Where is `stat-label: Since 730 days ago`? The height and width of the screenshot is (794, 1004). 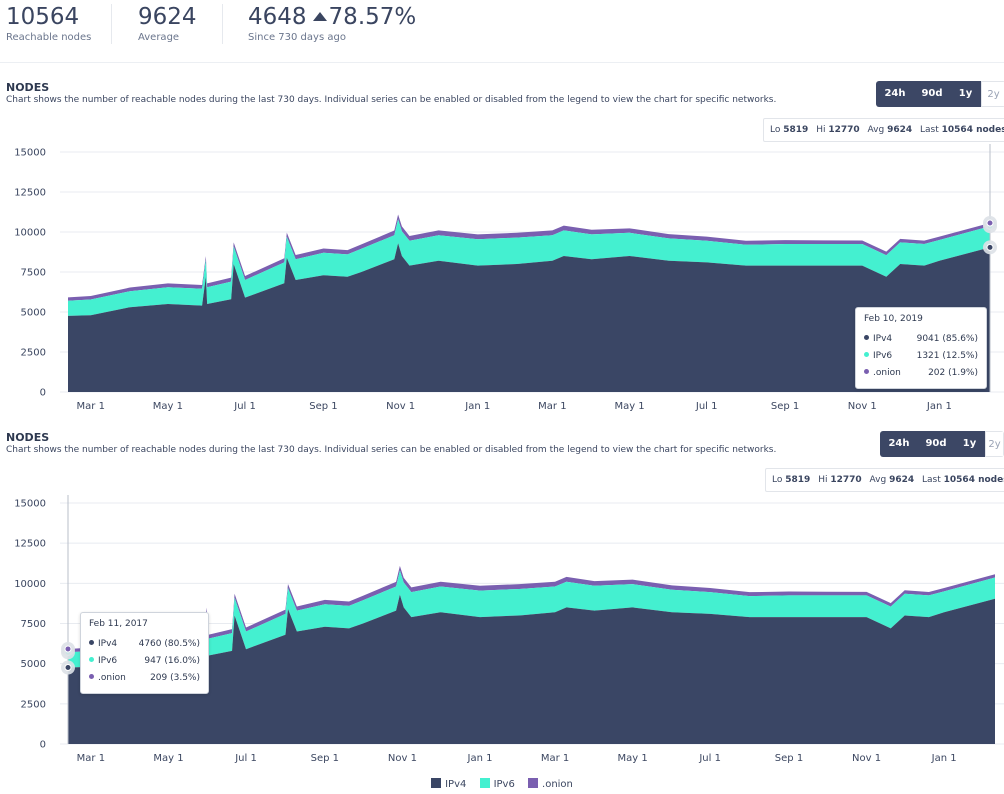
stat-label: Since 730 days ago is located at coordinates (297, 37).